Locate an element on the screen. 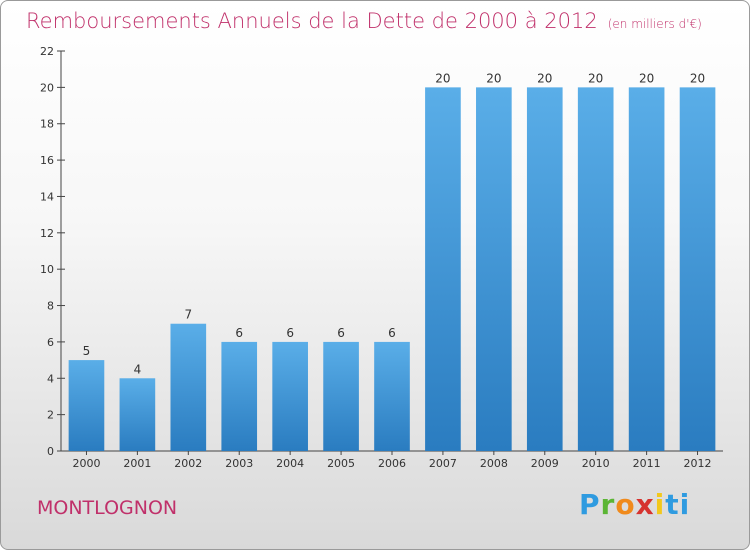 This screenshot has height=550, width=750. bar-2006 is located at coordinates (392, 396).